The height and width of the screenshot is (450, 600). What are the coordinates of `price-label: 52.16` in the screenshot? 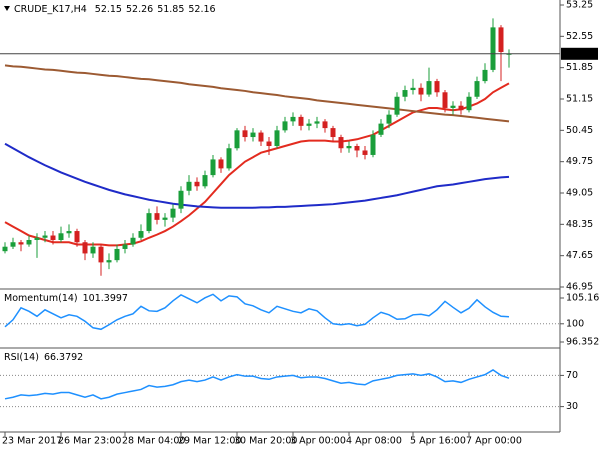 It's located at (578, 53).